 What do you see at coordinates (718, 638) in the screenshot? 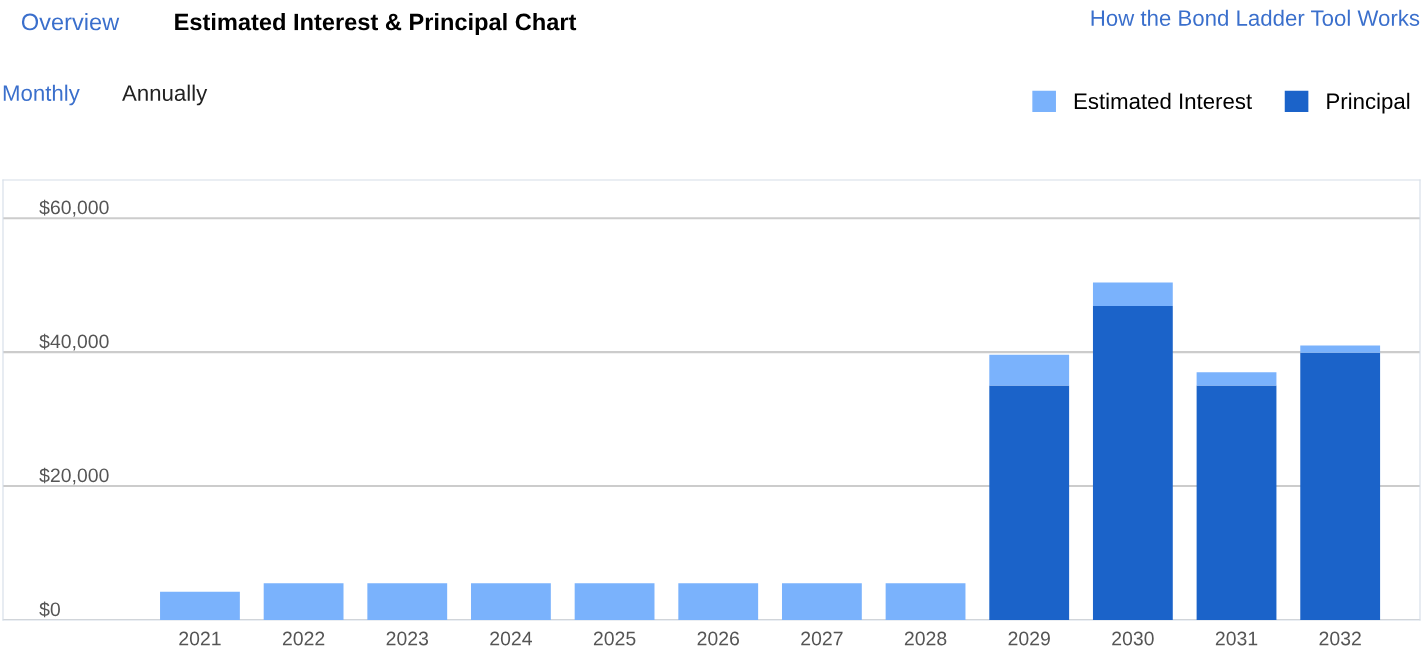
I see `x-tick-label: 2026` at bounding box center [718, 638].